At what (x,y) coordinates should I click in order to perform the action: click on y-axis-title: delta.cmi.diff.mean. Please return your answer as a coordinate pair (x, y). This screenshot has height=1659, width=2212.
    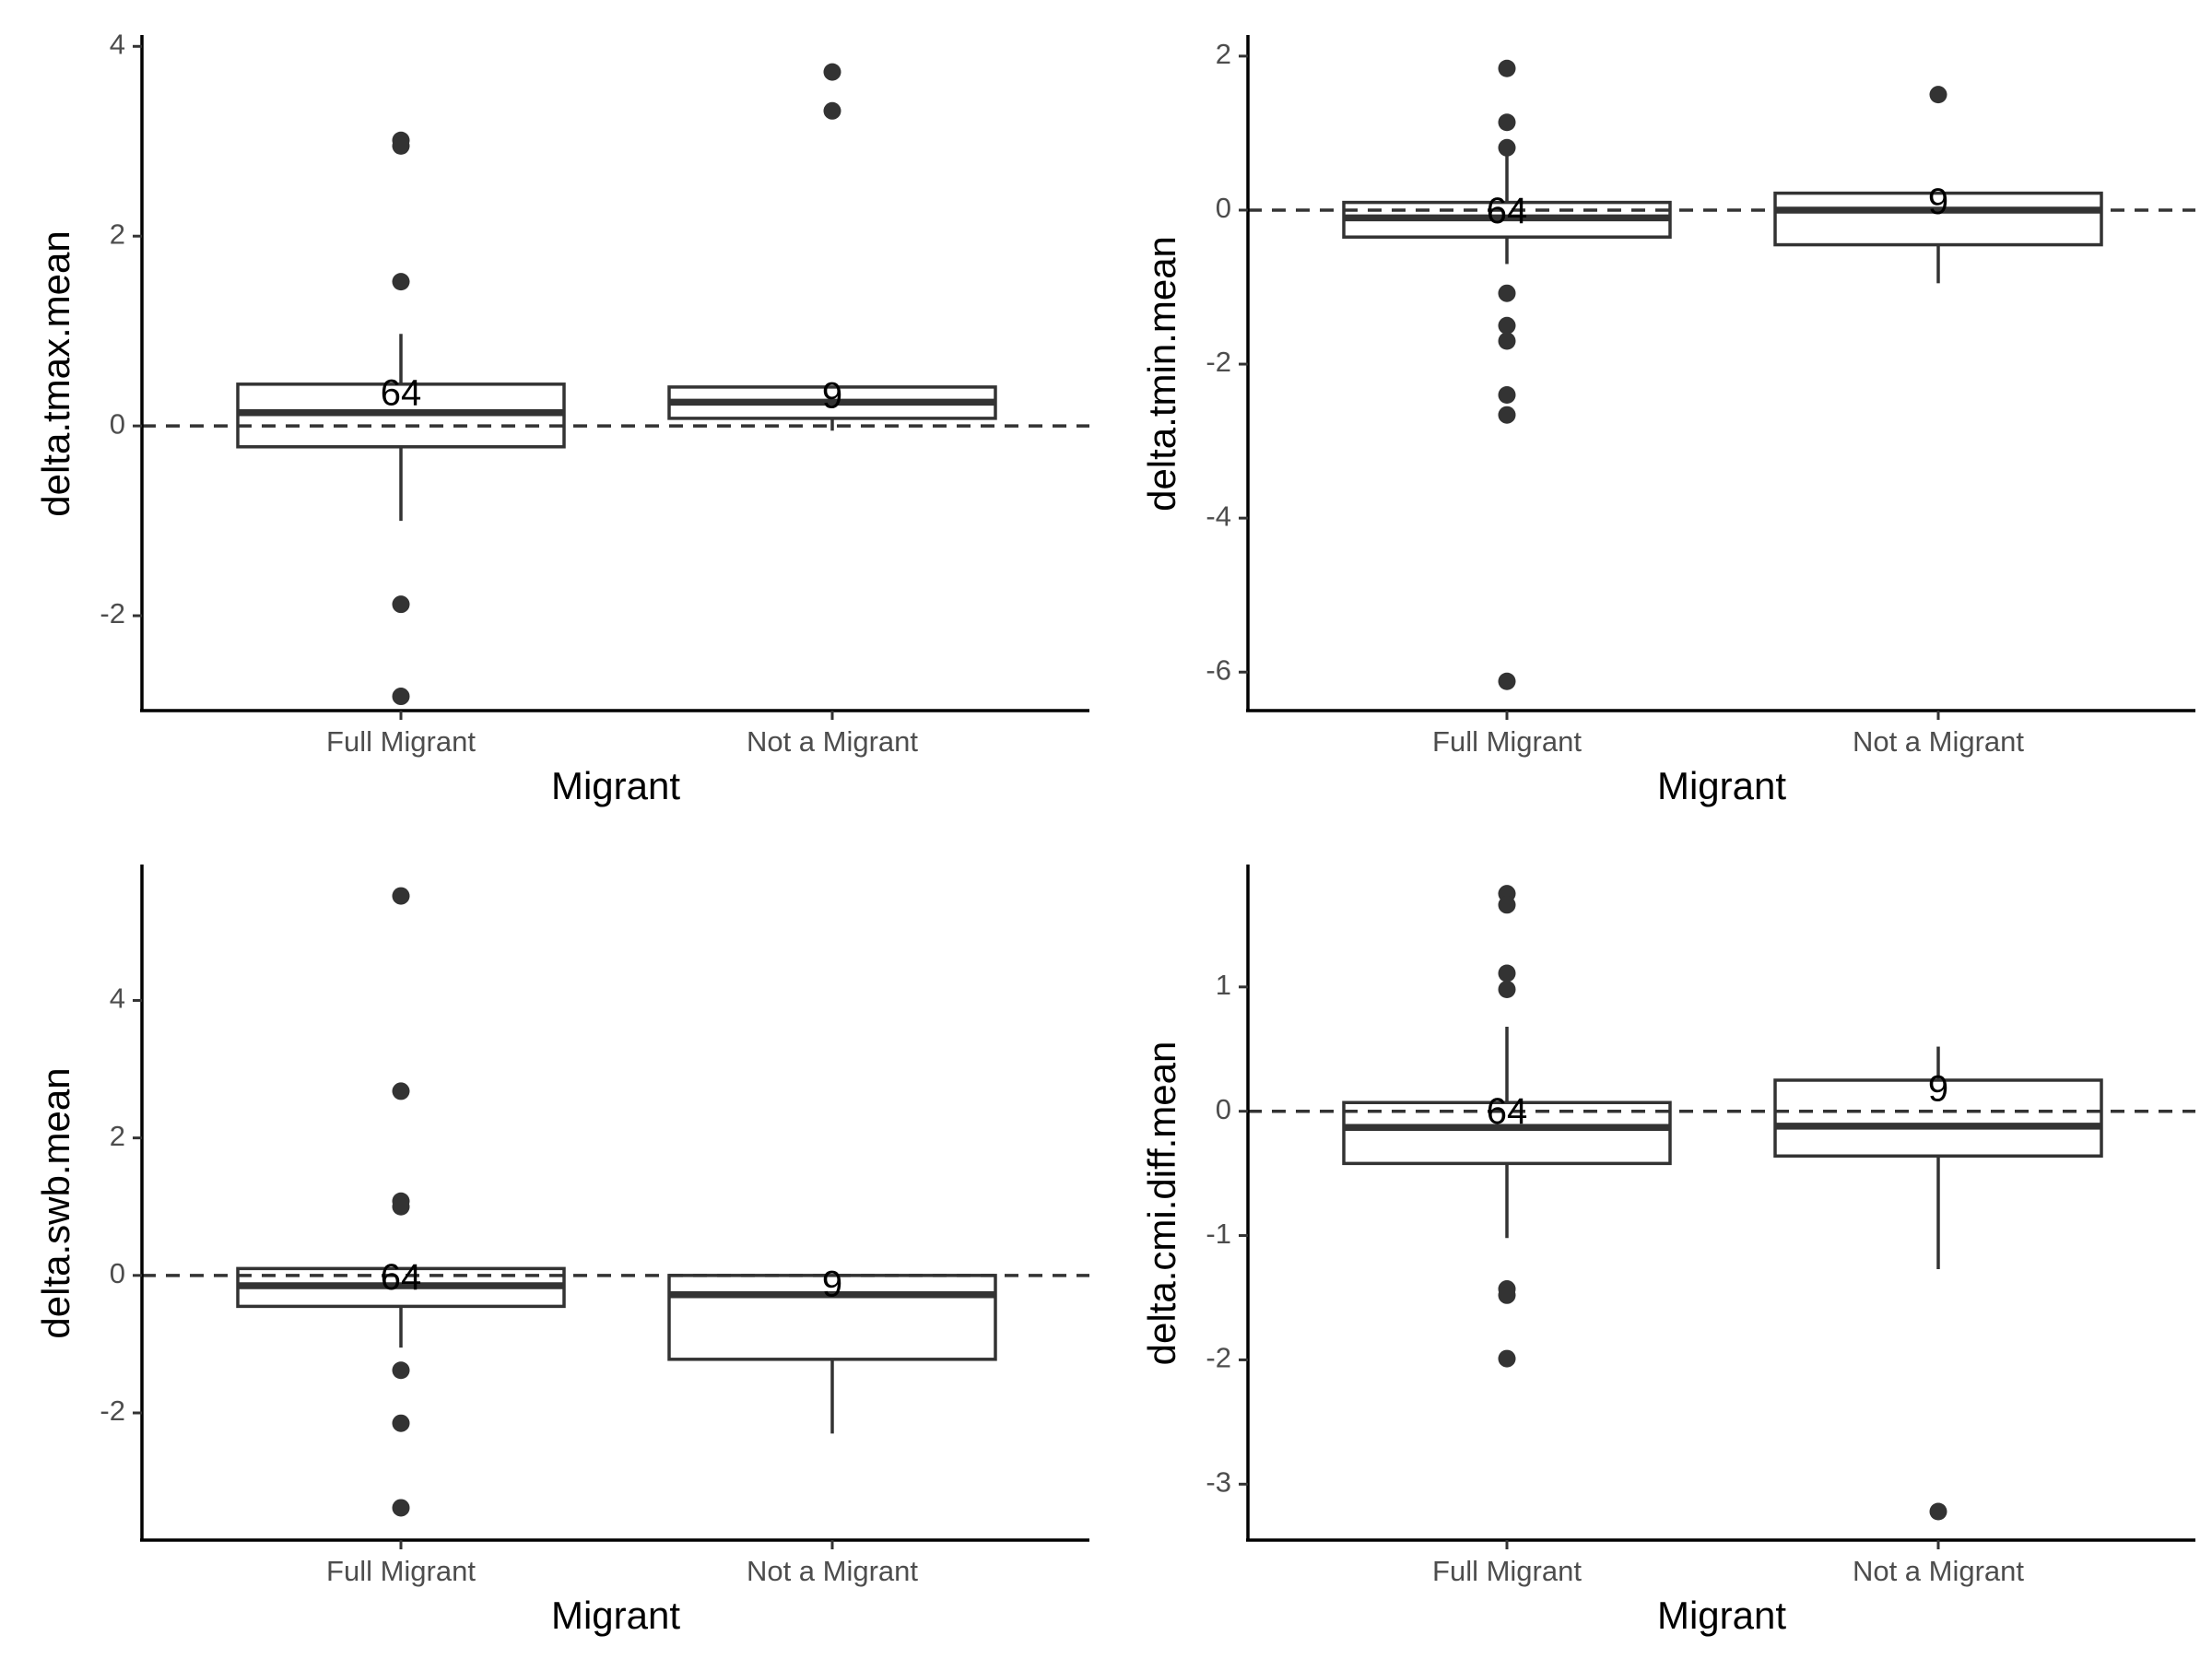
    Looking at the image, I should click on (1161, 1203).